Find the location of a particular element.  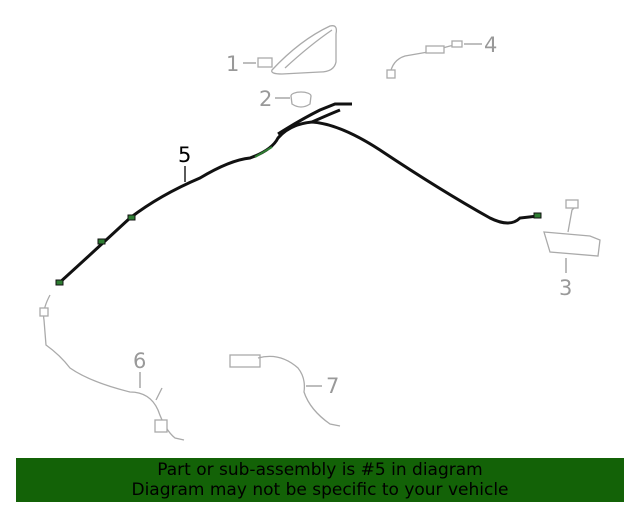

part-6-harness is located at coordinates (112, 367).